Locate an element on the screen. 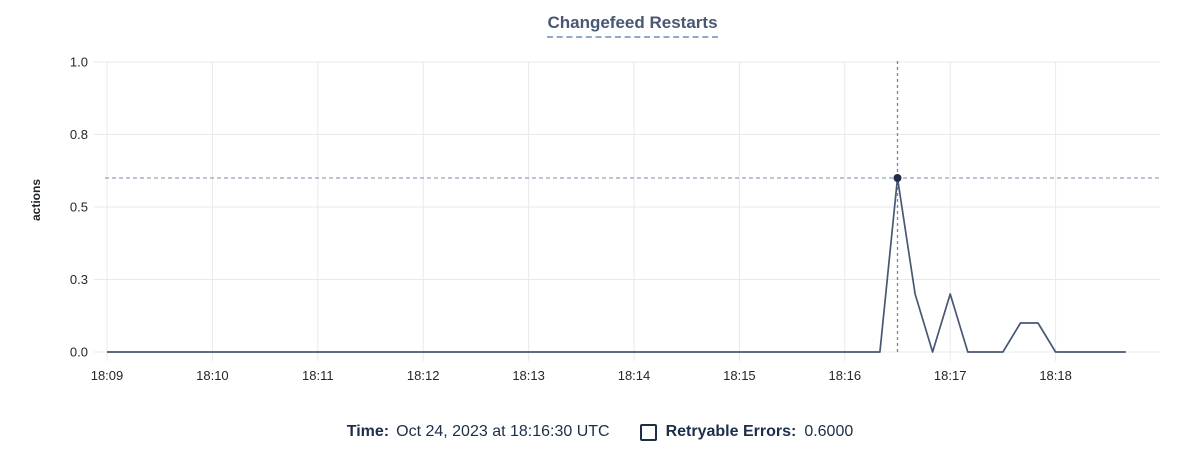 The height and width of the screenshot is (469, 1200). chart-header: Changefeed Restarts is located at coordinates (632, 25).